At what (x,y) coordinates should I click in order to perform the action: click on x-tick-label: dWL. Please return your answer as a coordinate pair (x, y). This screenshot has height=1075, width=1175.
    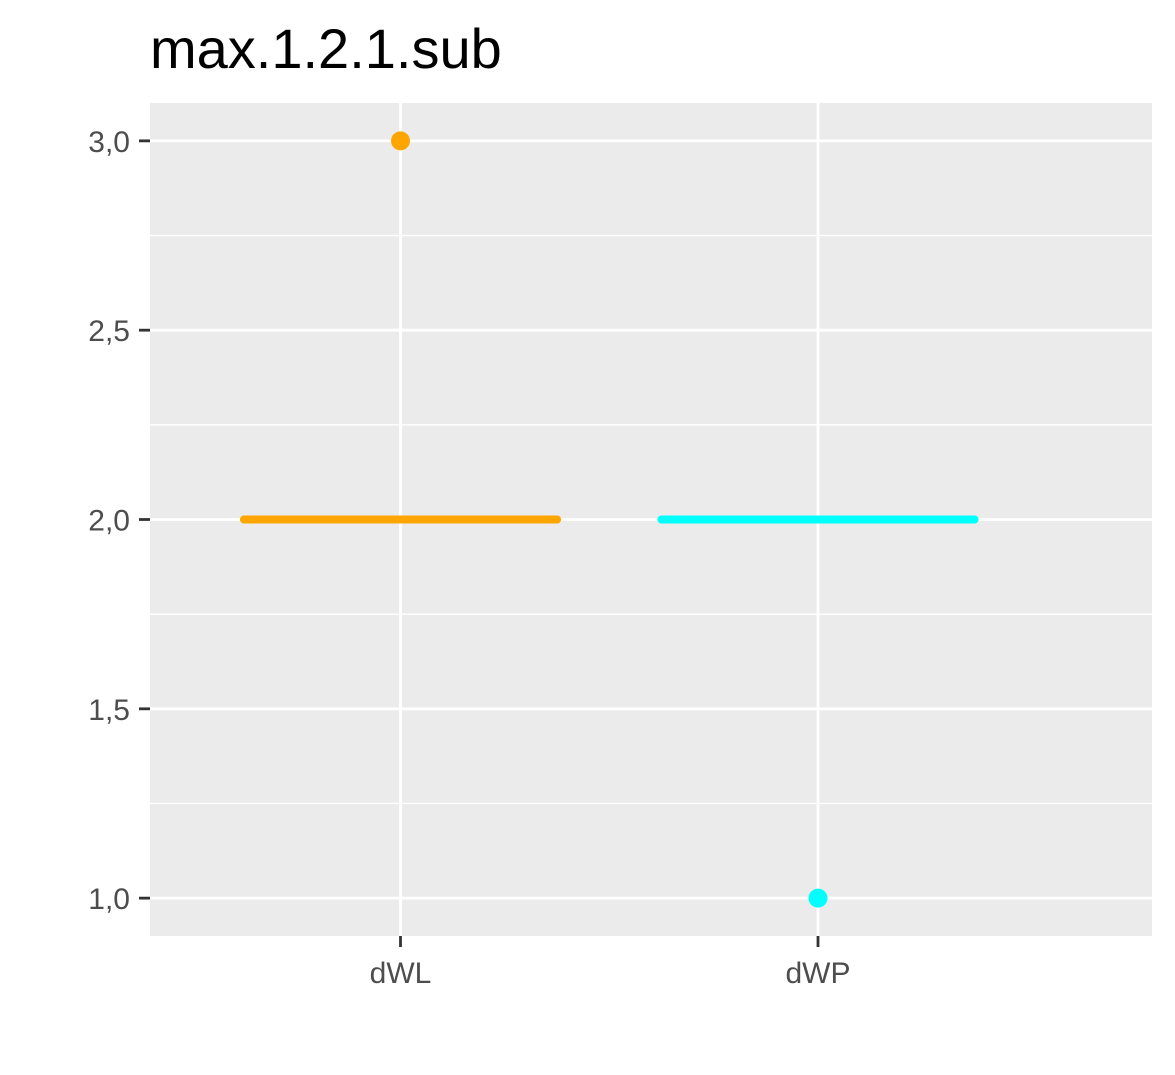
    Looking at the image, I should click on (401, 973).